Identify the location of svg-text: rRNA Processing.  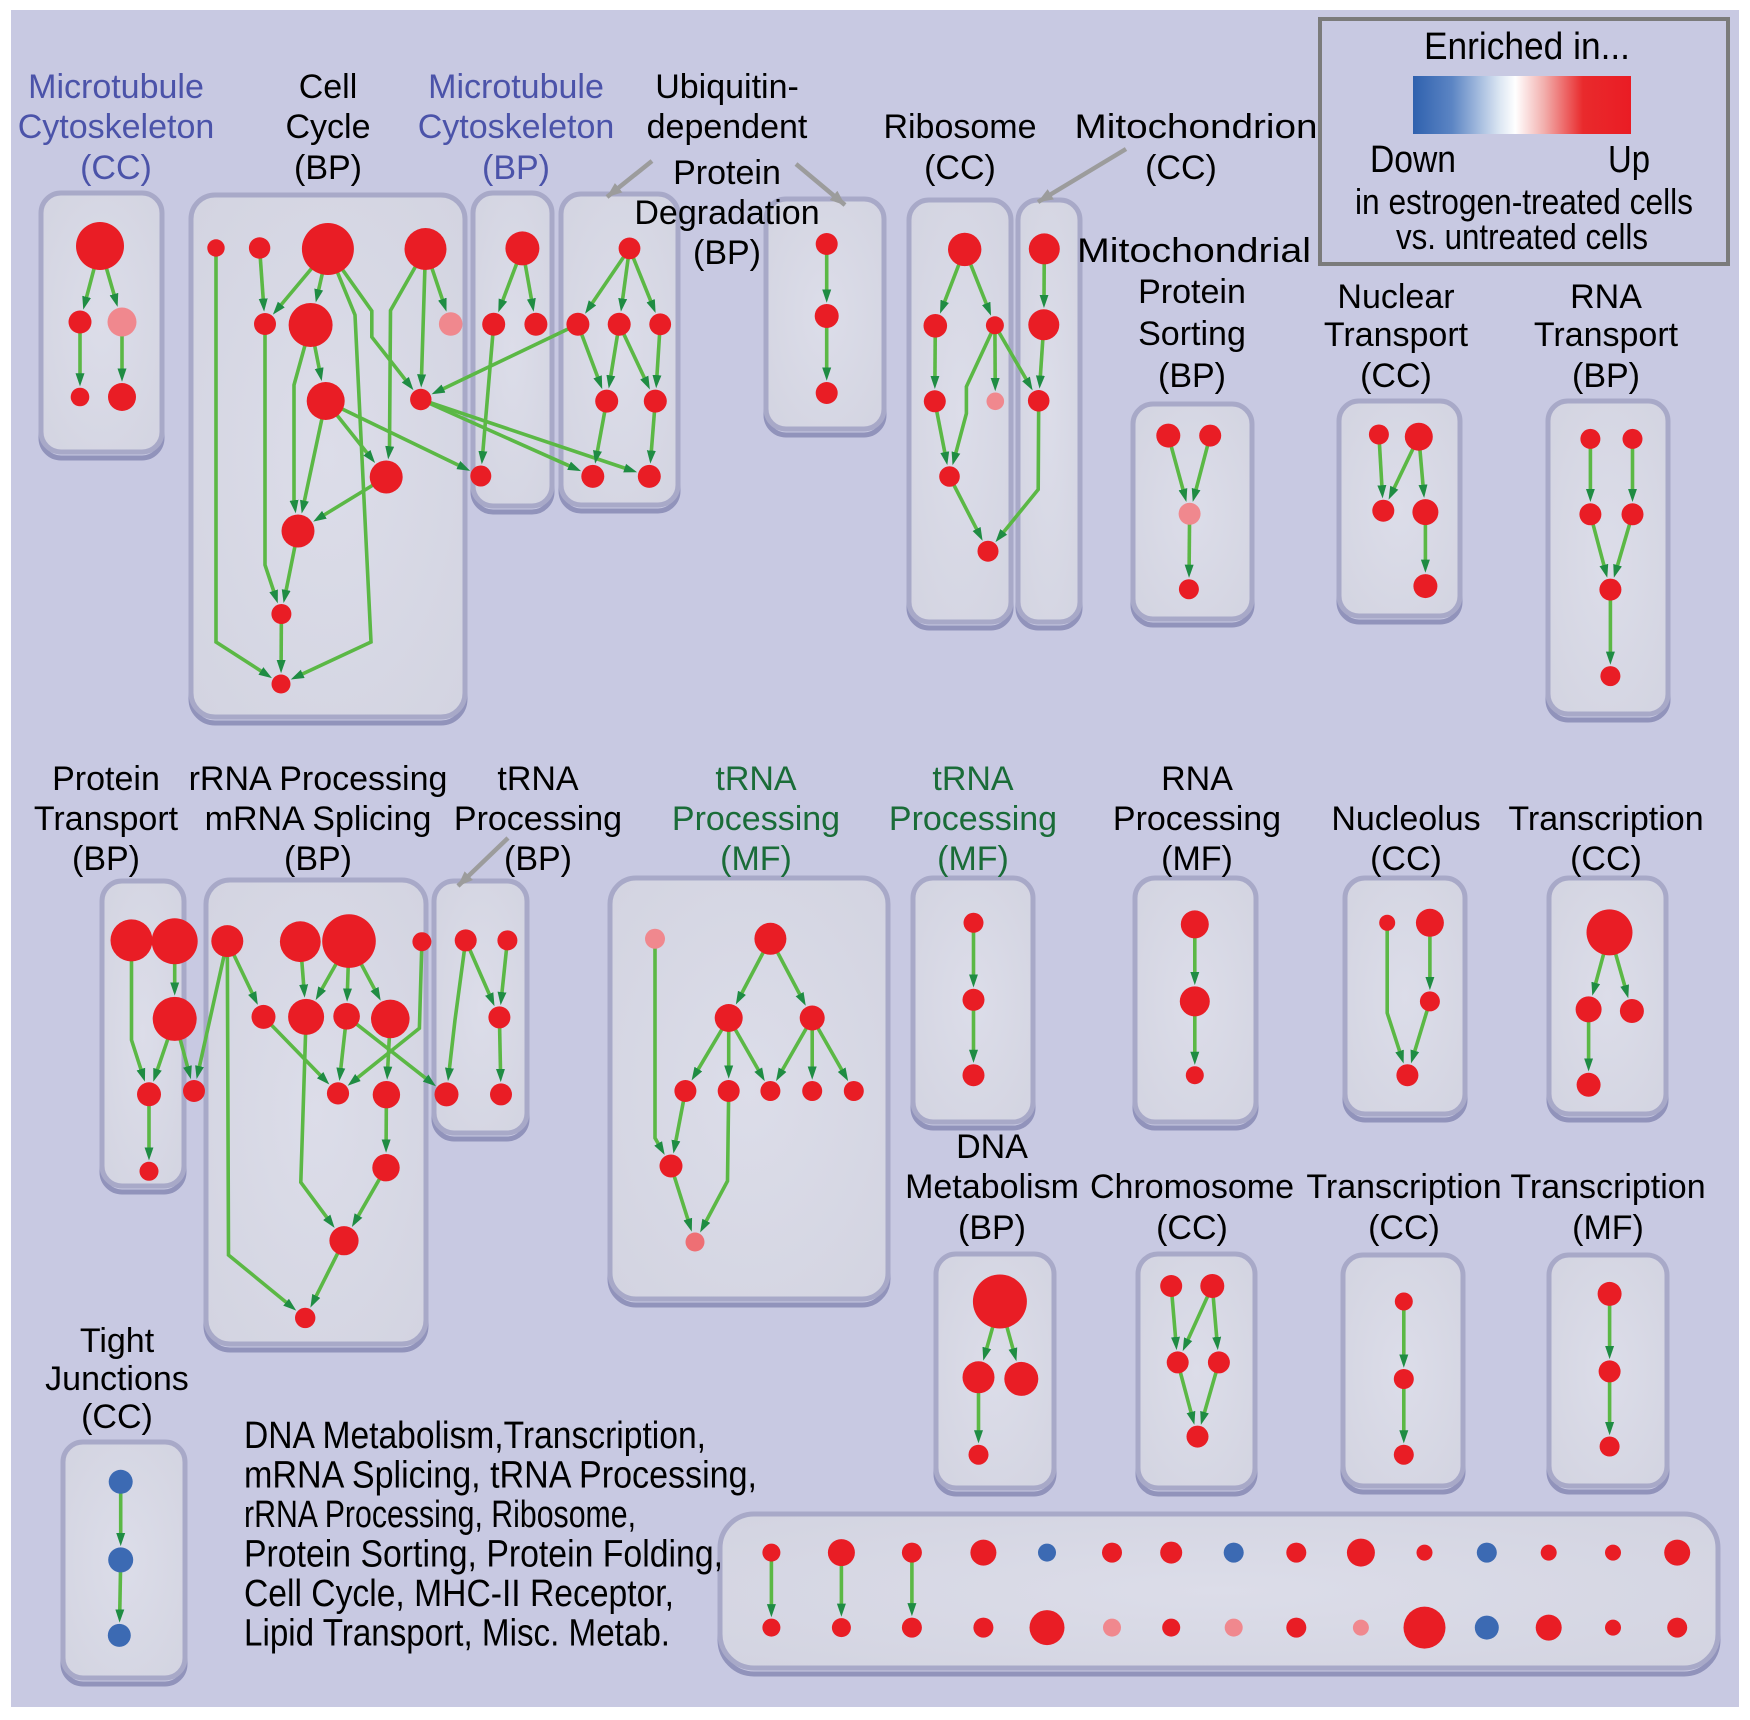
(318, 779).